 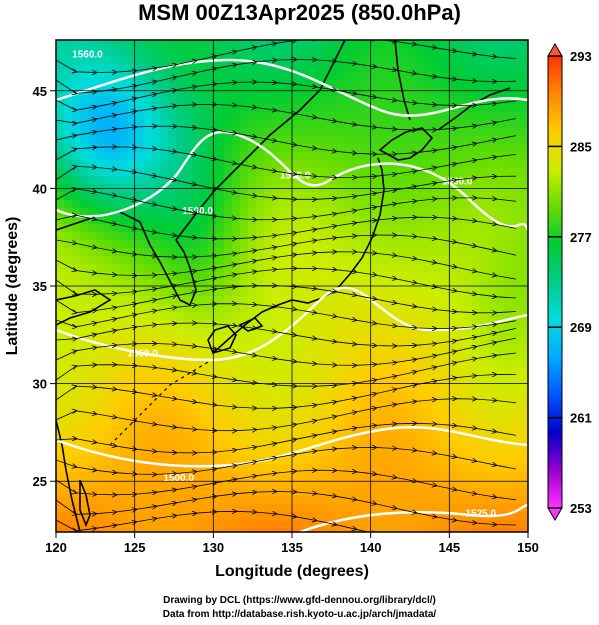 What do you see at coordinates (581, 146) in the screenshot?
I see `colorbar-tick-label: 285` at bounding box center [581, 146].